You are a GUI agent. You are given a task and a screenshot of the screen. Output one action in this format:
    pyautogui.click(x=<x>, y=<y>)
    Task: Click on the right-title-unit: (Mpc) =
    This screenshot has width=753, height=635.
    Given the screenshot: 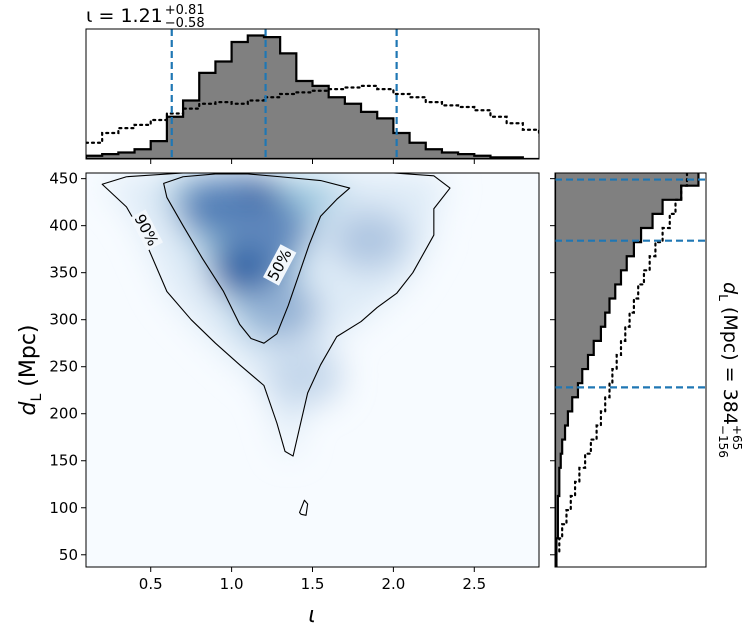 What is the action you would take?
    pyautogui.click(x=730, y=345)
    